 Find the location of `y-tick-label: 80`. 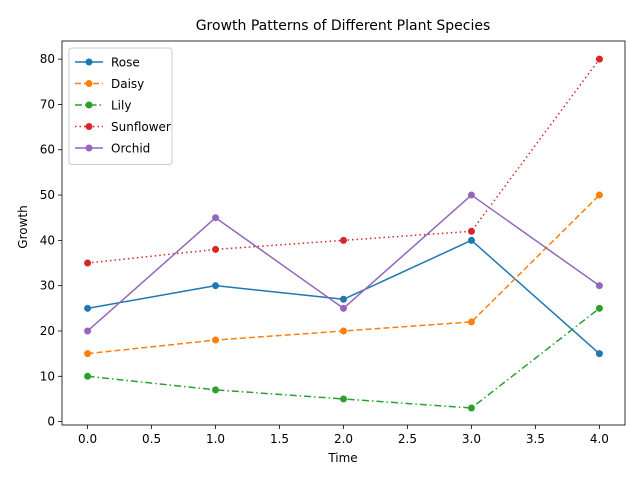

y-tick-label: 80 is located at coordinates (47, 59).